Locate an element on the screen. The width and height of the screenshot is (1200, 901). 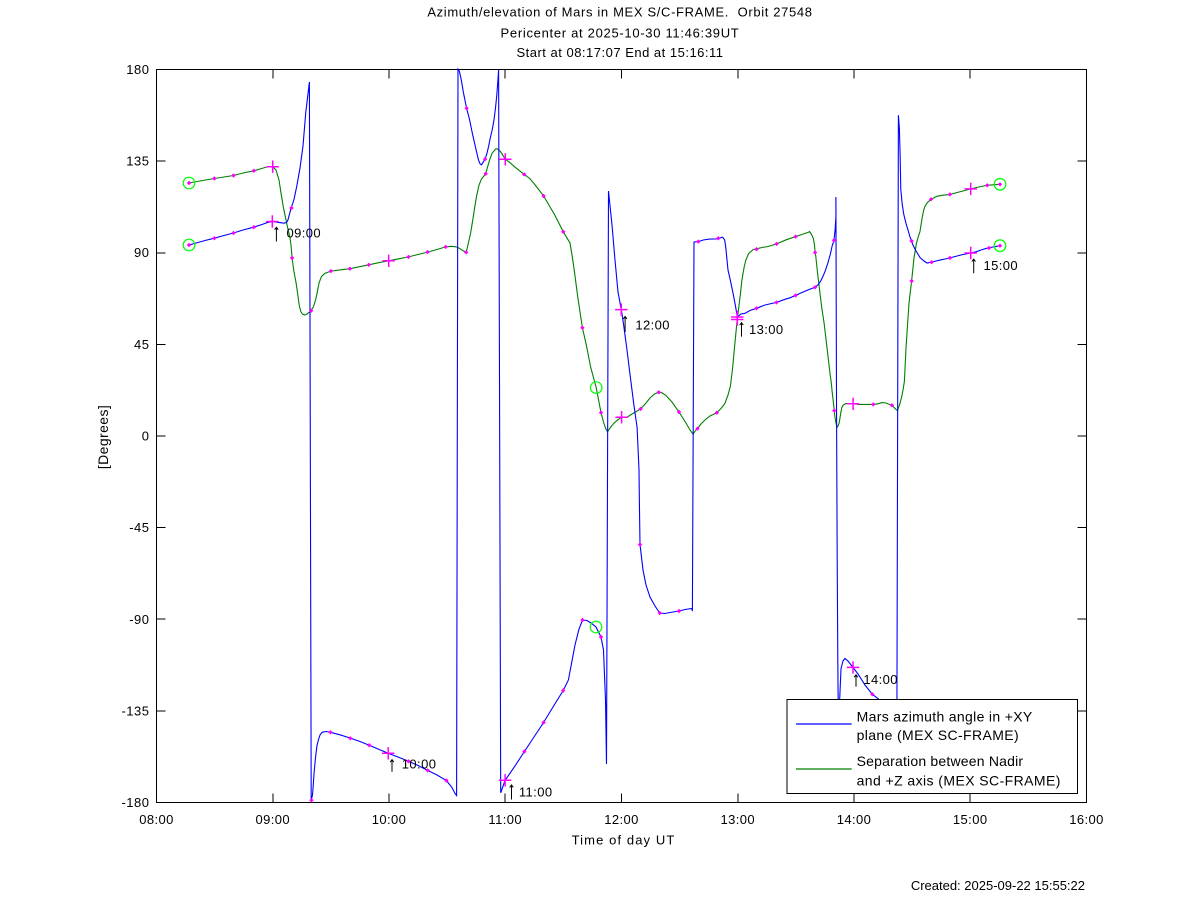
svg-text: 08:00 is located at coordinates (156, 819).